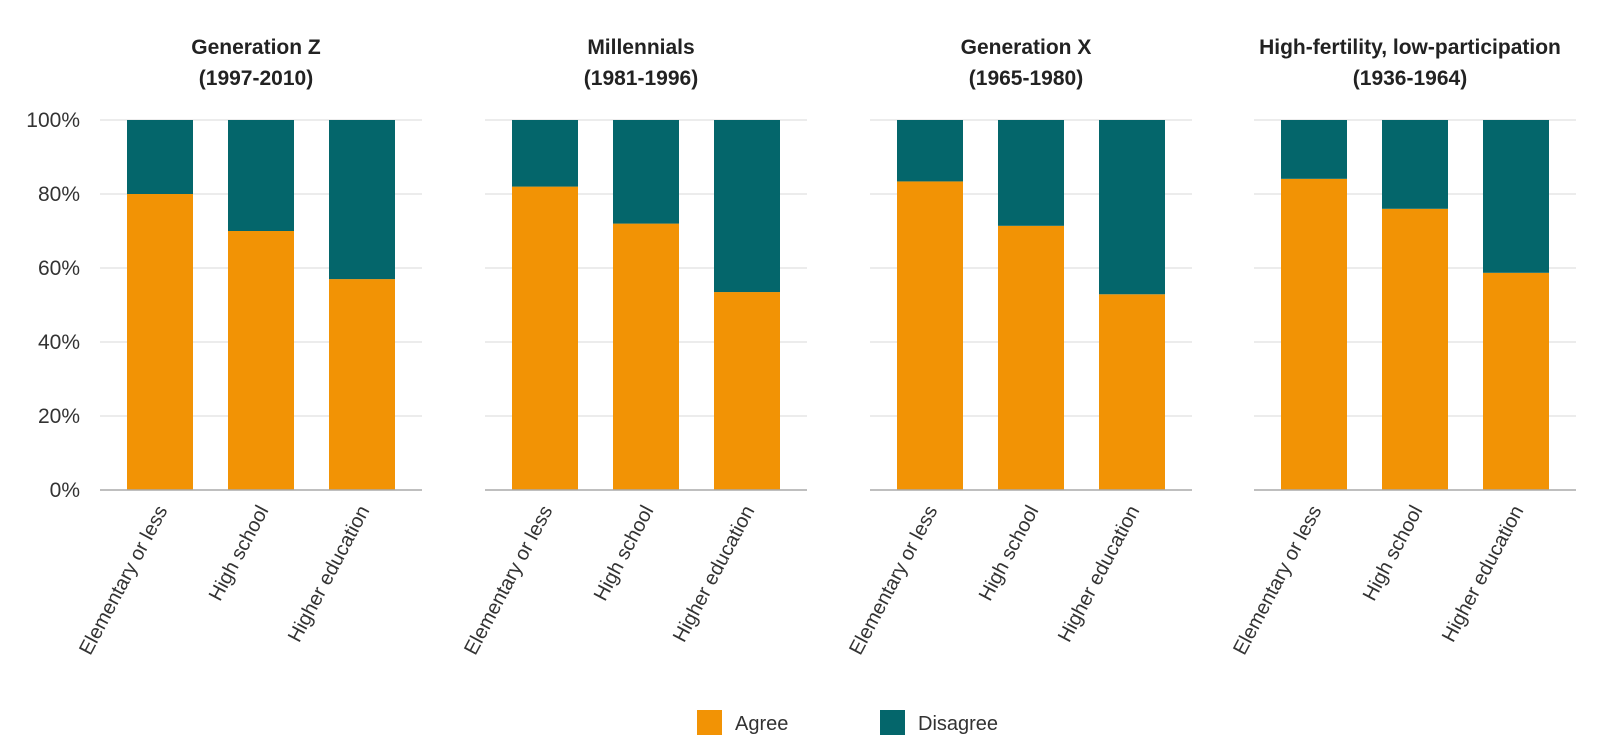  Describe the element at coordinates (65, 490) in the screenshot. I see `y-tick-label: 0%` at that location.